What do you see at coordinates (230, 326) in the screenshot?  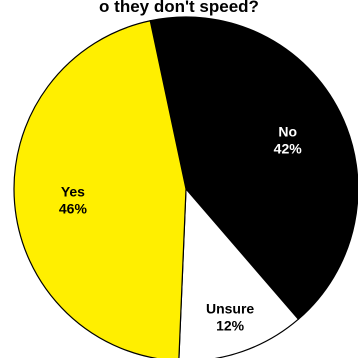 I see `slice-value-unsure: 12%` at bounding box center [230, 326].